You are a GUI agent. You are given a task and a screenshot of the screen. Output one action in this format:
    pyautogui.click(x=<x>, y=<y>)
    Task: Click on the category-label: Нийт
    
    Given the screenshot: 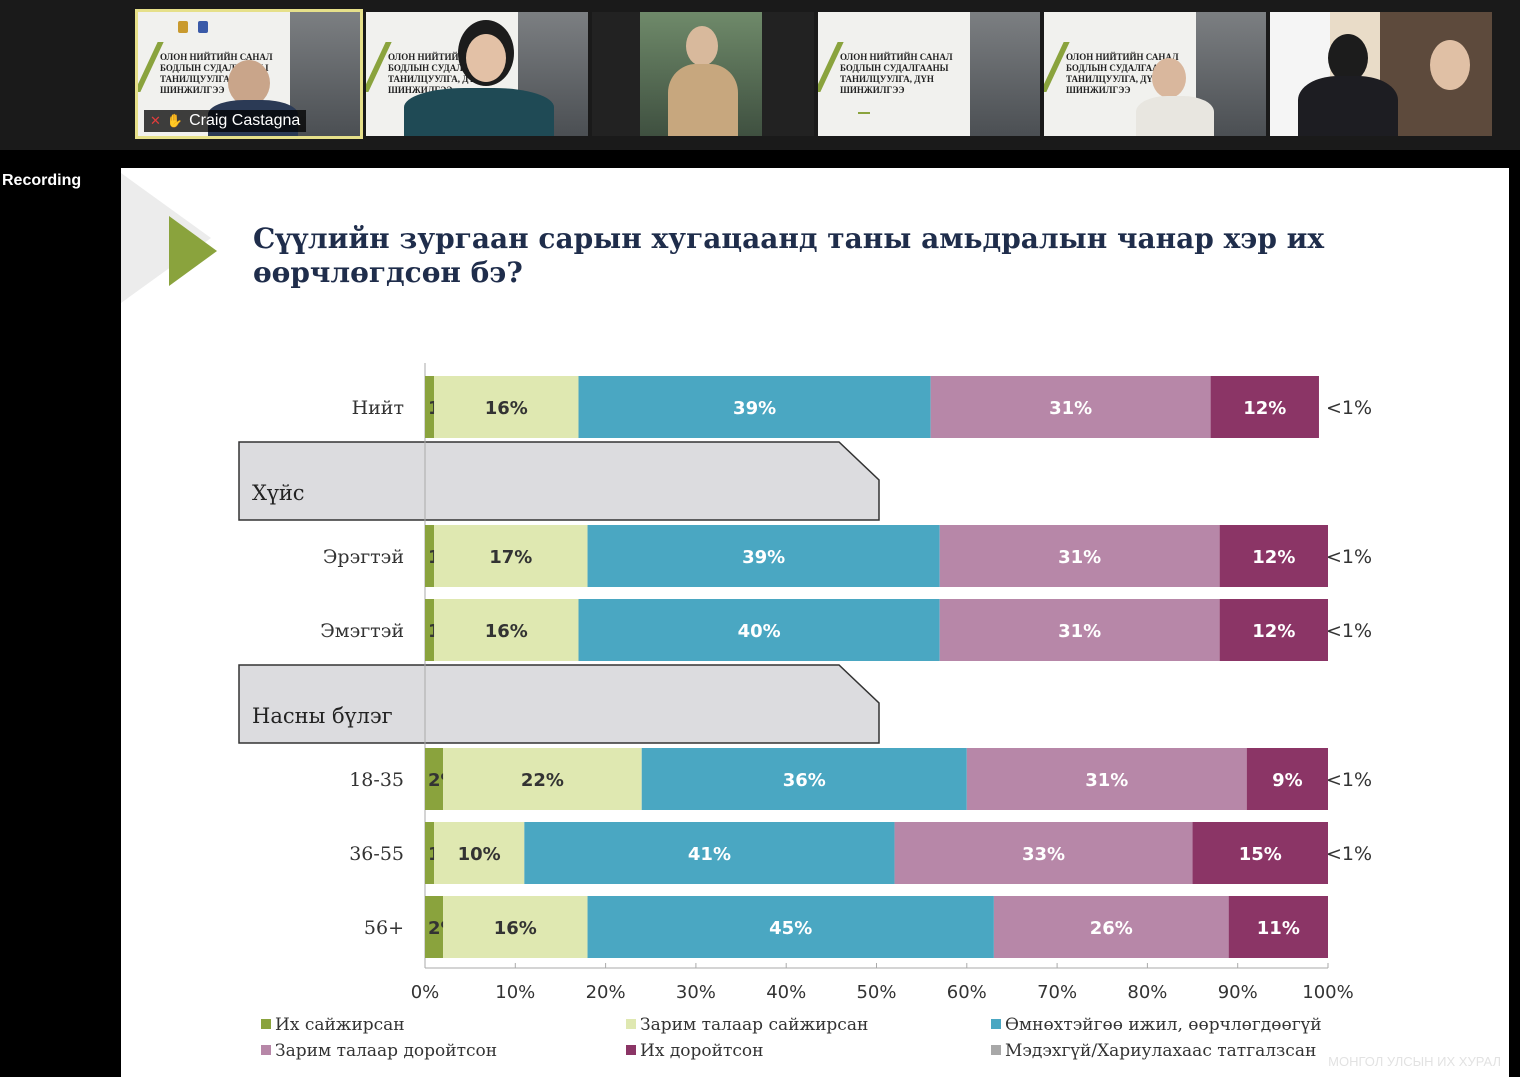 What is the action you would take?
    pyautogui.click(x=378, y=408)
    